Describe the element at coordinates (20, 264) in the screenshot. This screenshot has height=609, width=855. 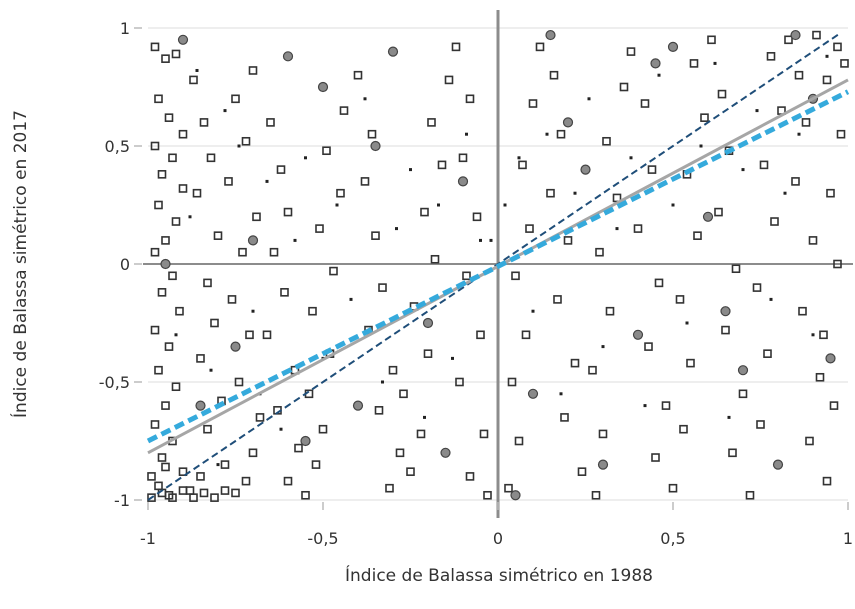
I see `y-axis-label: Índice de Balassa simétrico en 2017` at that location.